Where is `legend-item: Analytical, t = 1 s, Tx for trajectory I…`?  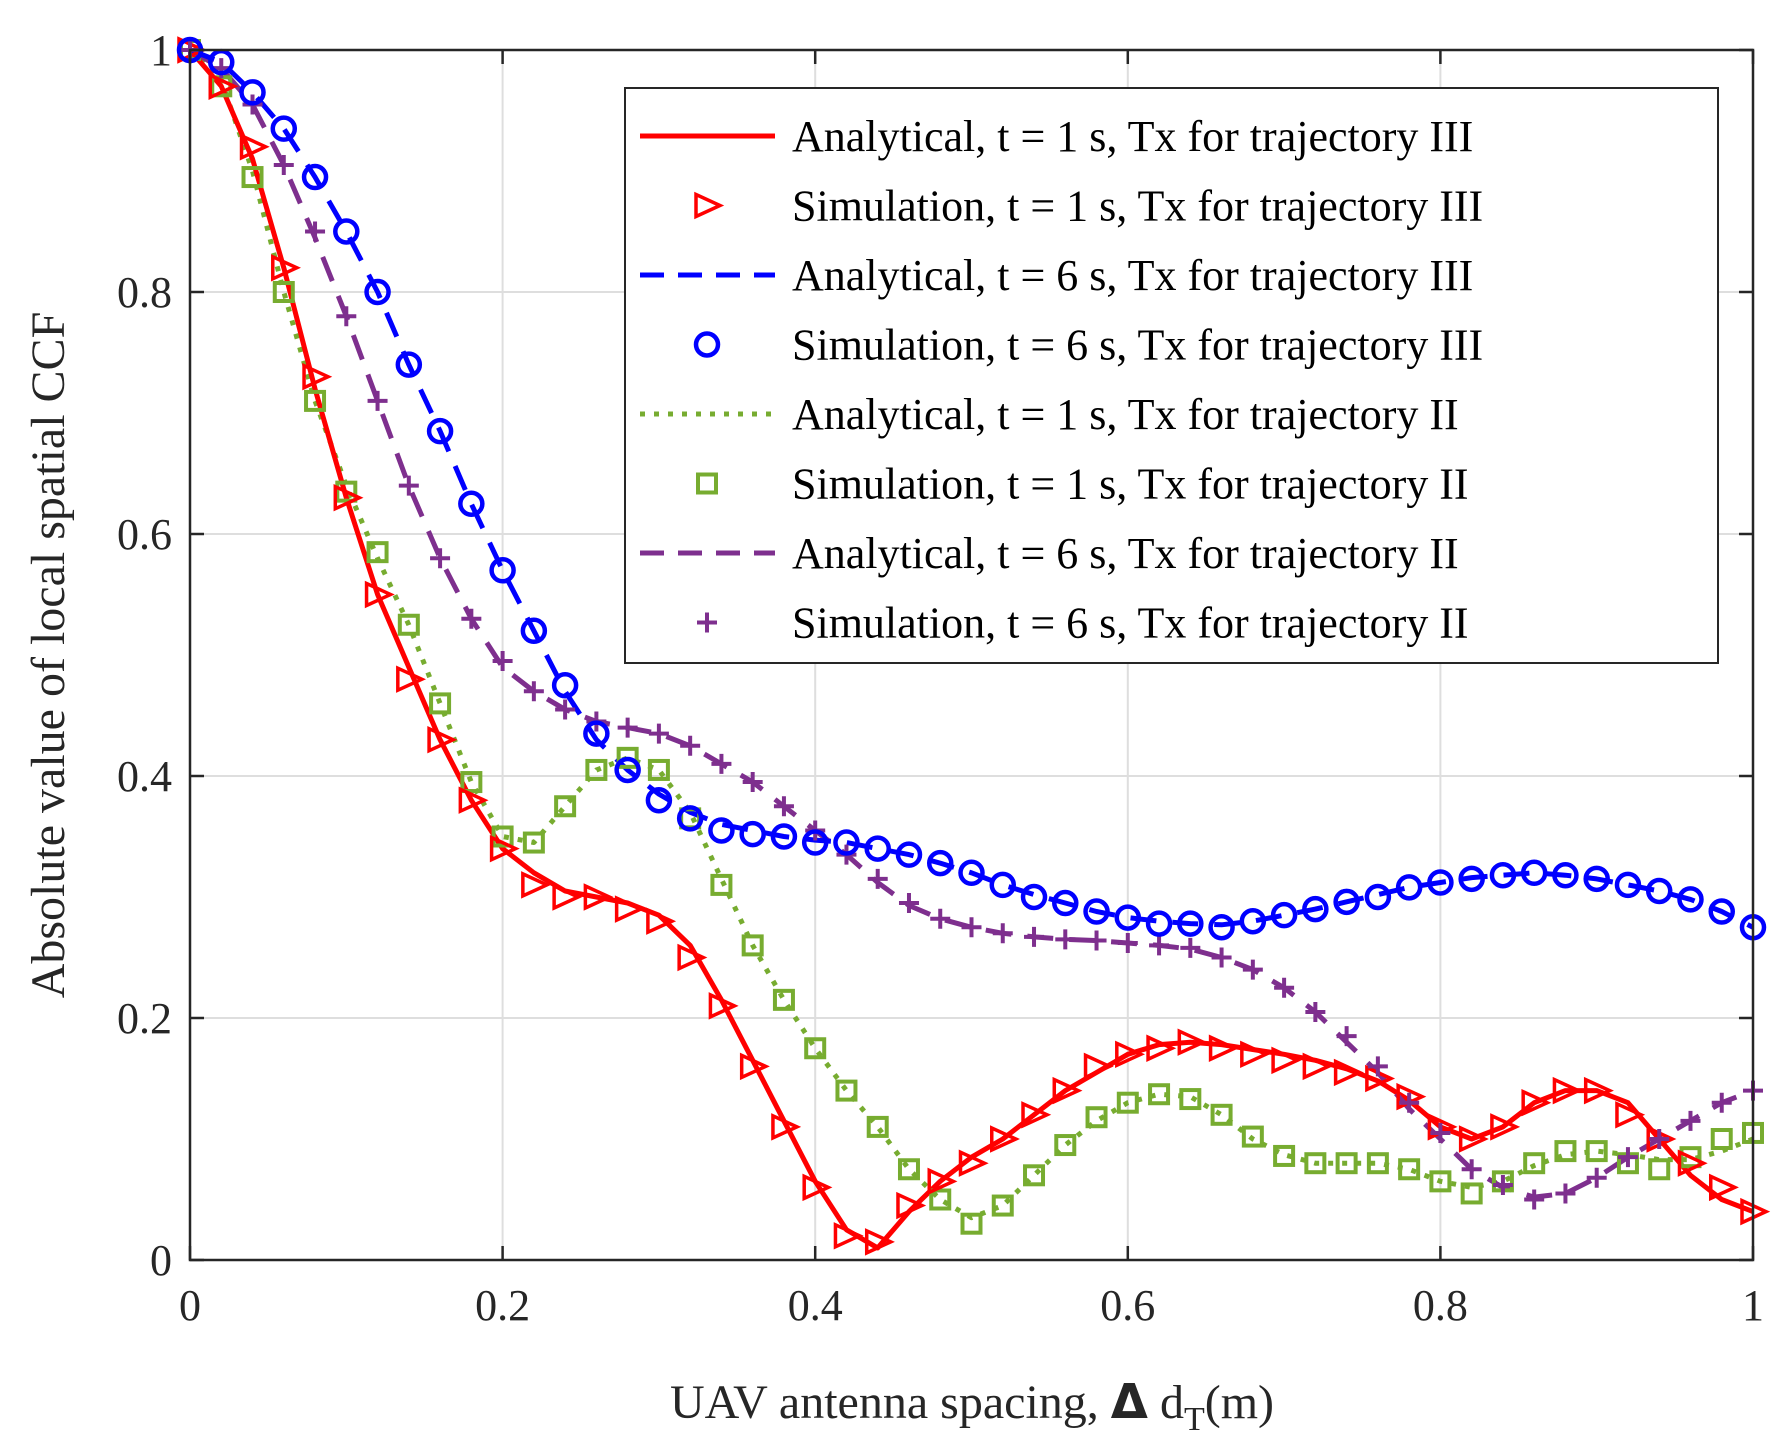
legend-item: Analytical, t = 1 s, Tx for trajectory I… is located at coordinates (1049, 414).